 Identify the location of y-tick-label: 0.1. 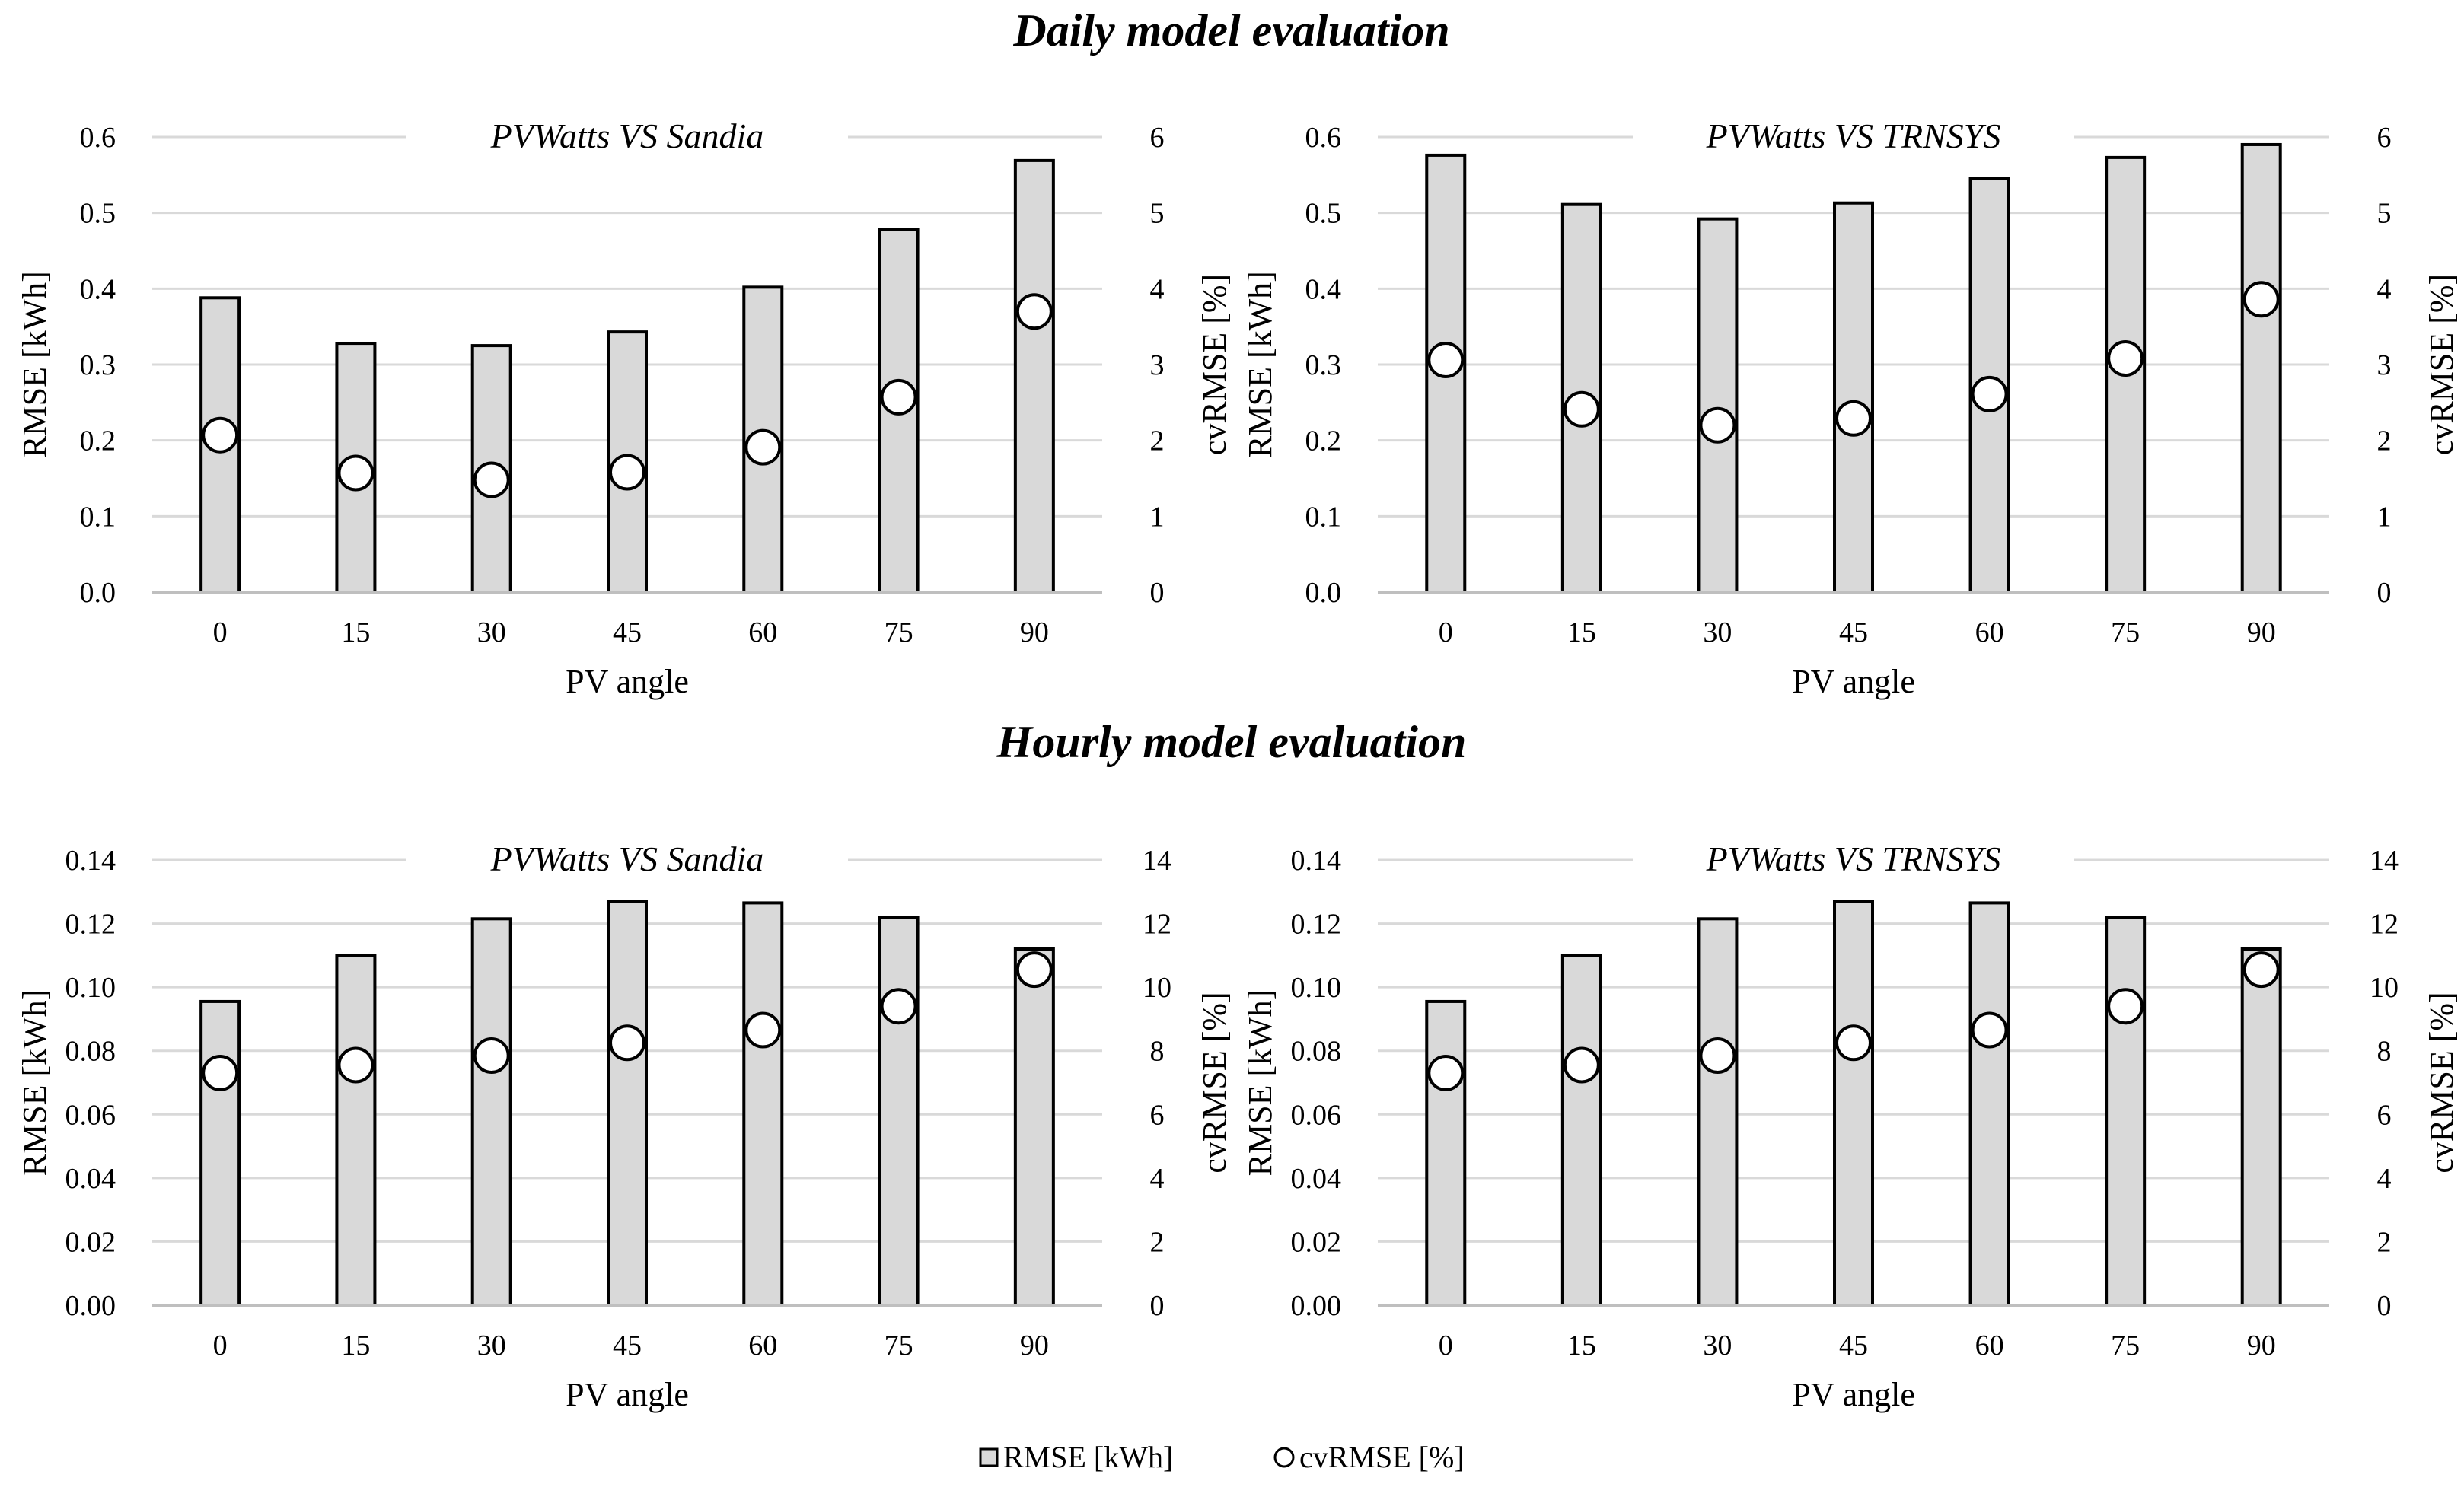
(1324, 517).